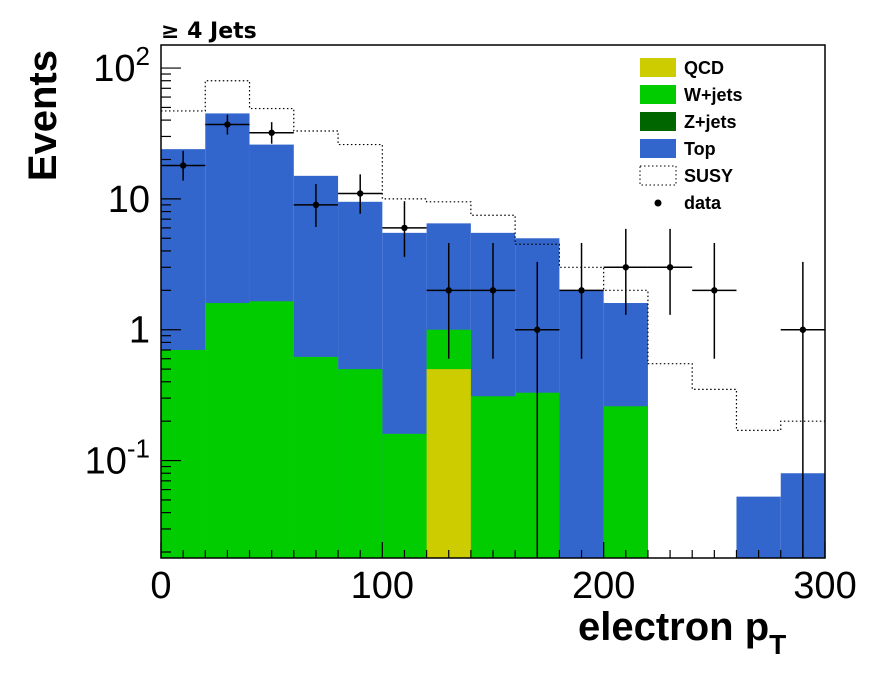  I want to click on legend-item-data: data, so click(688, 203).